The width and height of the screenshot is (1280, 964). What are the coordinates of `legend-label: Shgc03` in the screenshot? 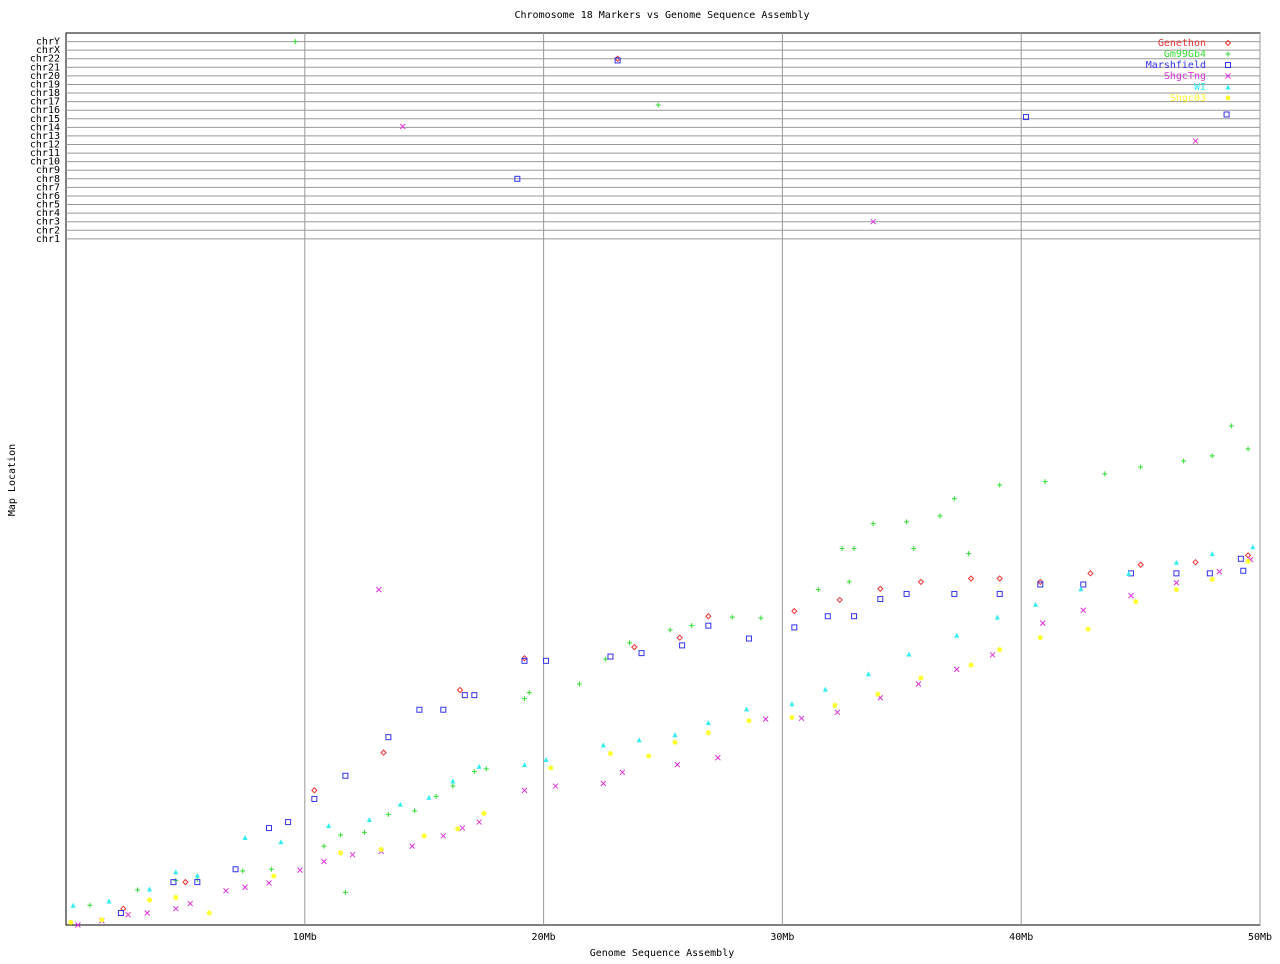 It's located at (1188, 98).